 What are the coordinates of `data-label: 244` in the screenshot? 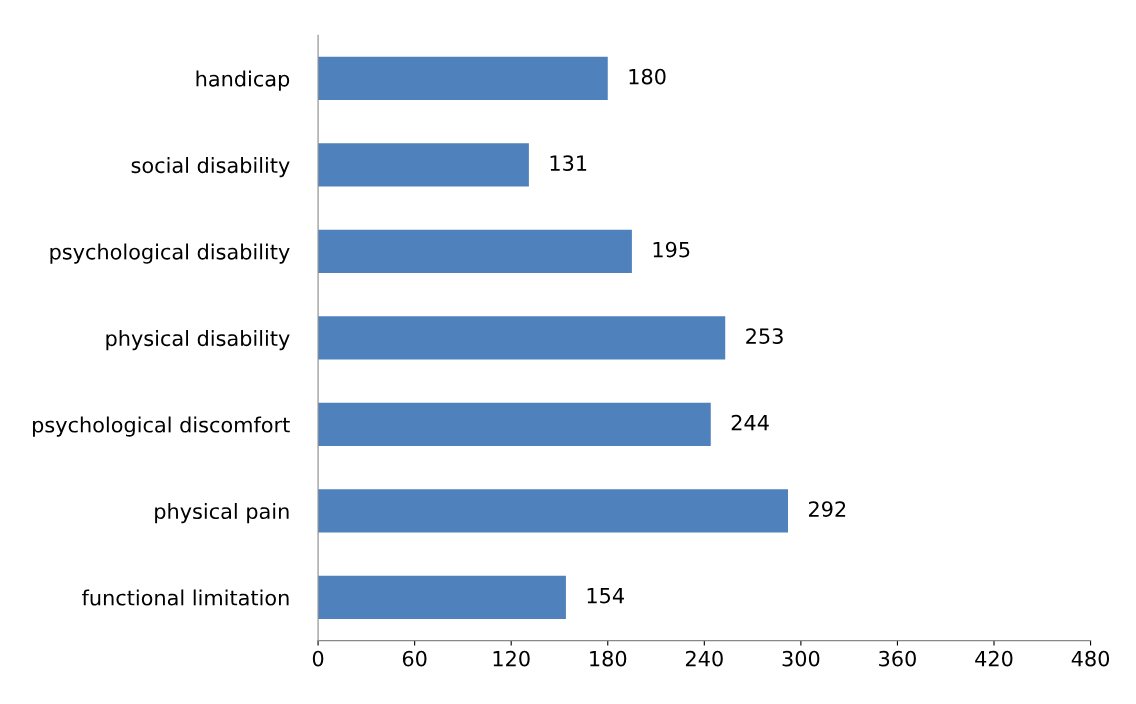 It's located at (750, 422).